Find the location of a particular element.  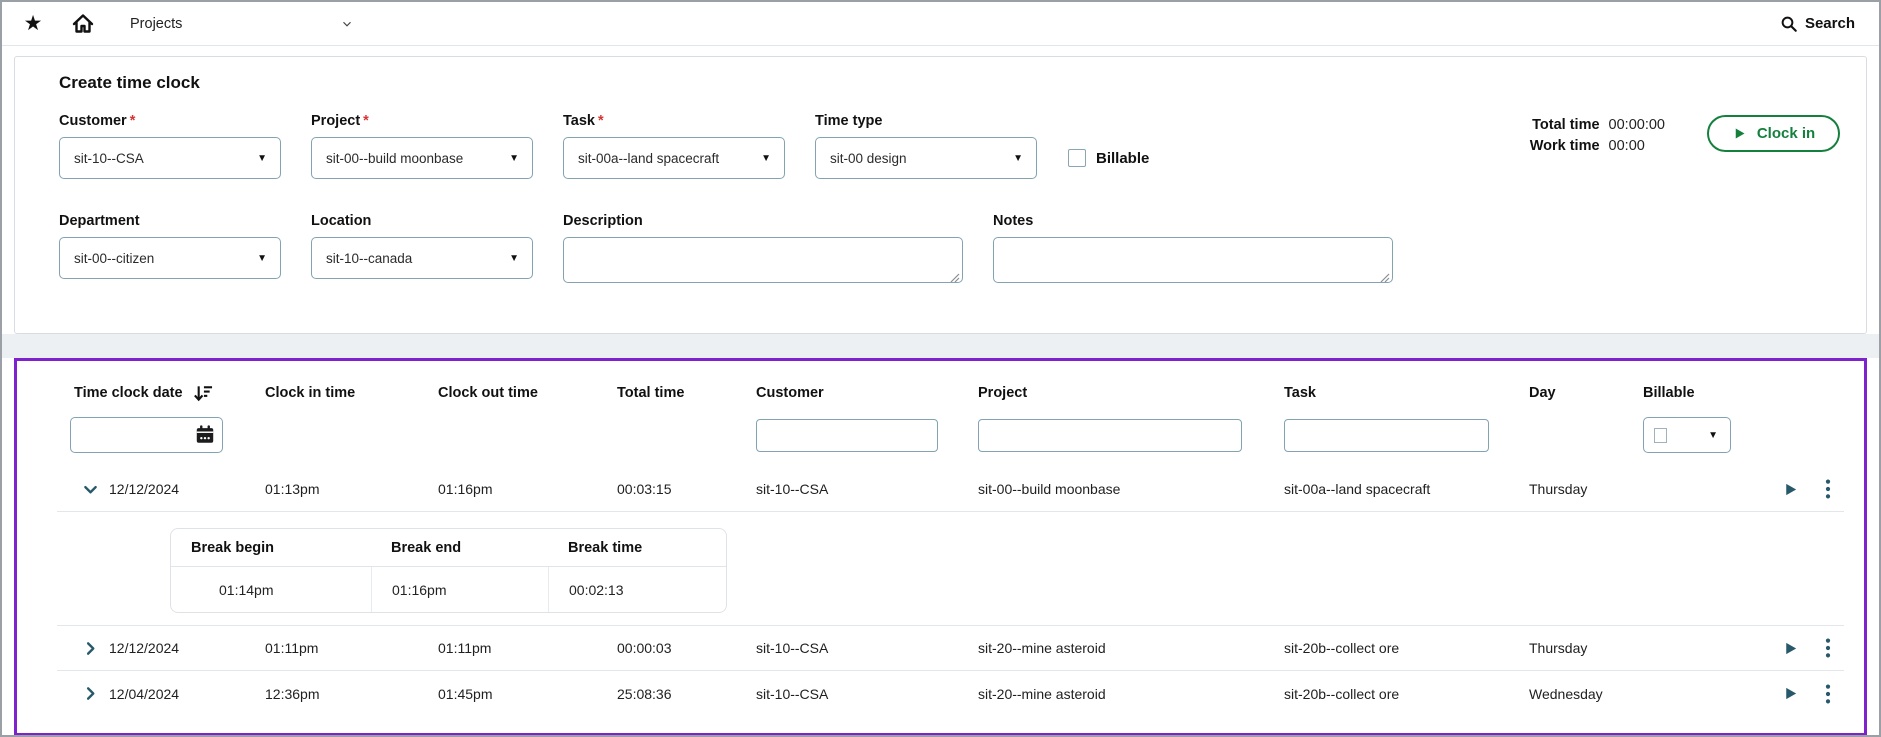

panel-title: Create time clock is located at coordinates (129, 82).